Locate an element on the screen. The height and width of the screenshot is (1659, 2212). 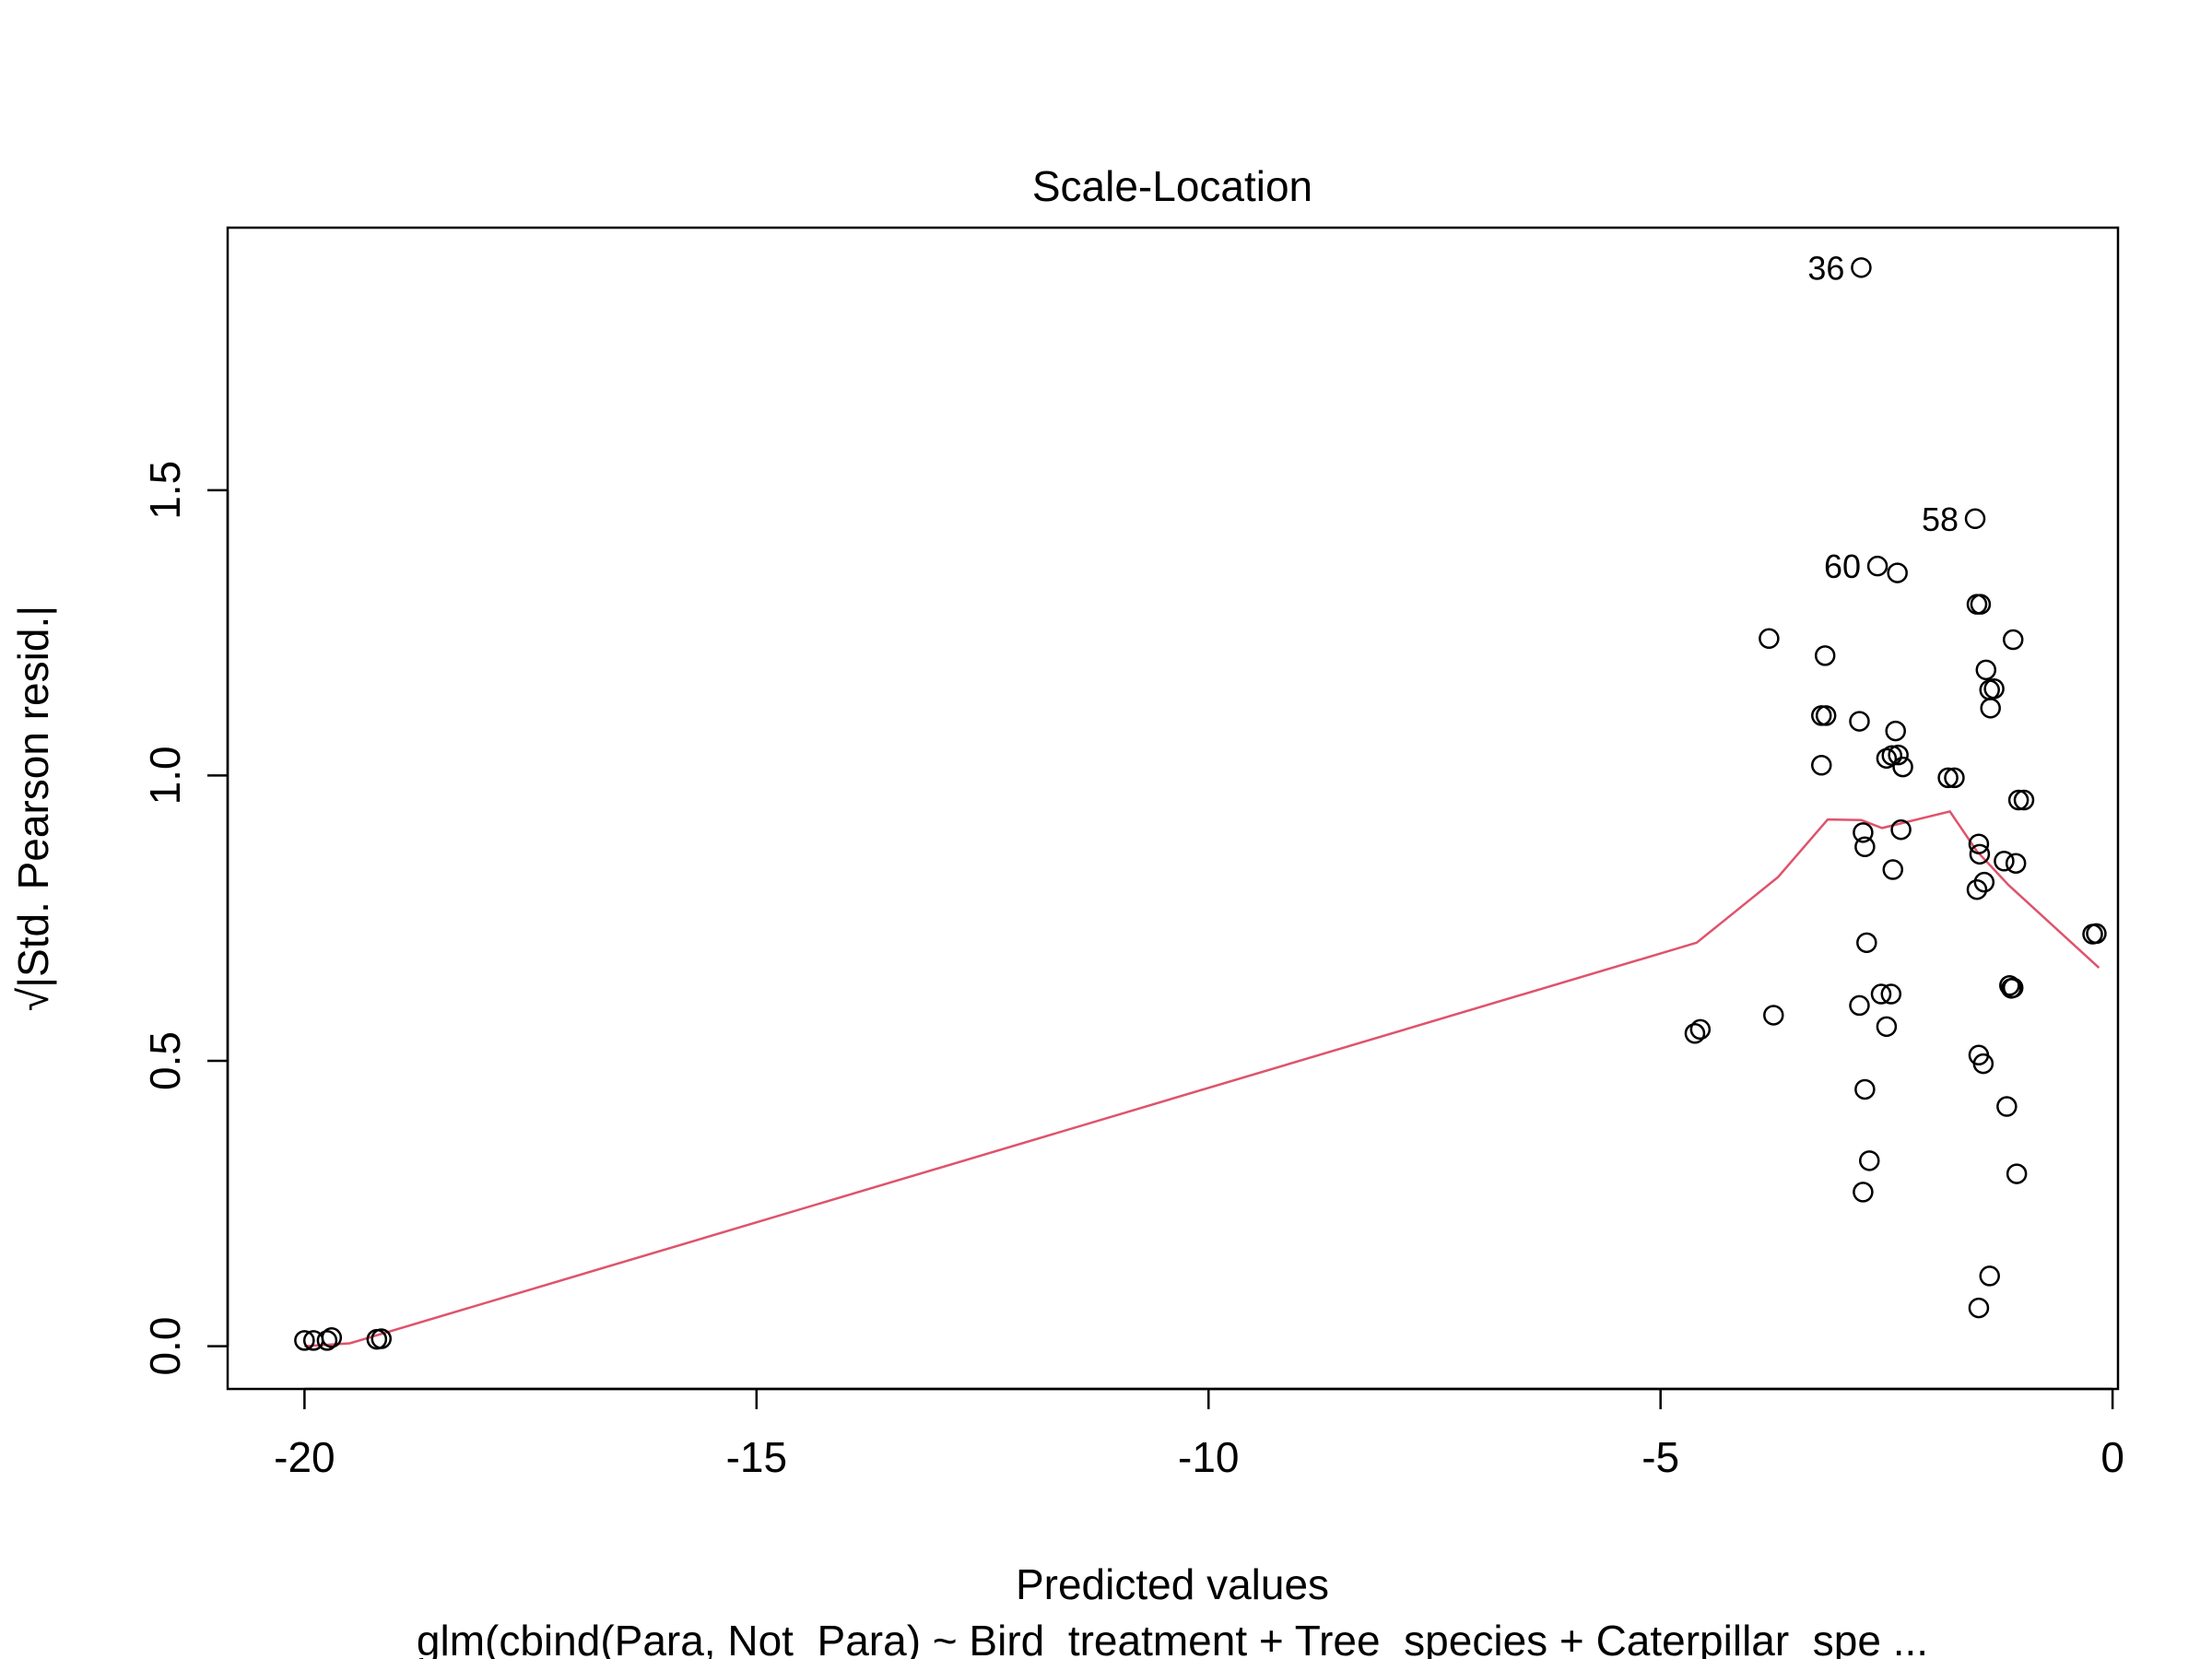
y-tick-label: 1.0 is located at coordinates (165, 775).